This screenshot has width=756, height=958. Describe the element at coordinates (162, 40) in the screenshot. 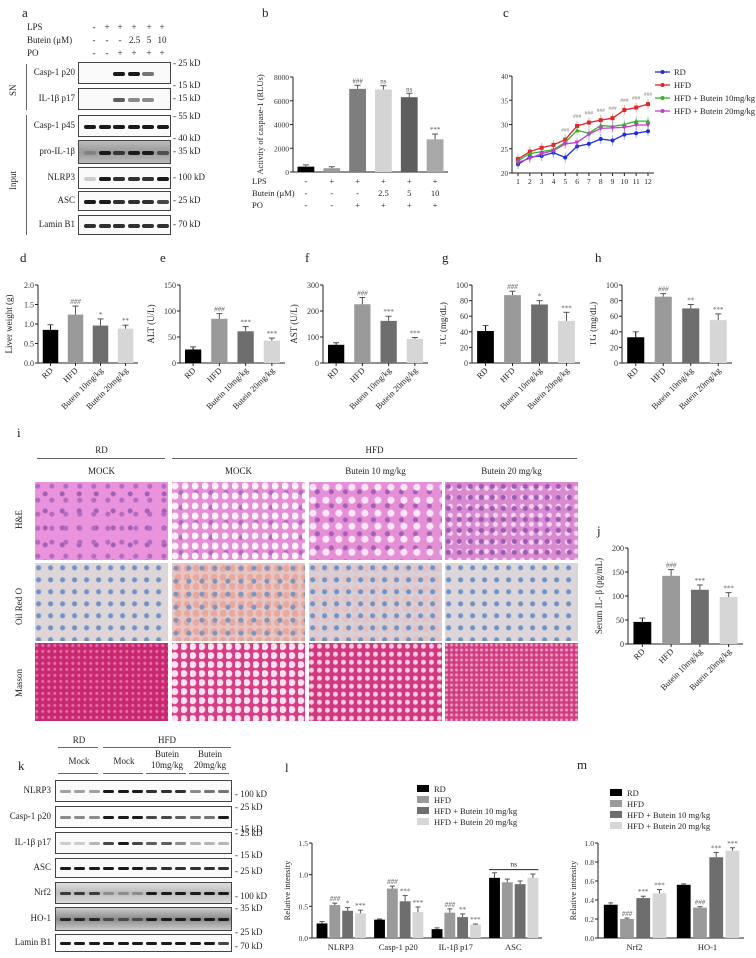

I see `condition-value: 10` at that location.